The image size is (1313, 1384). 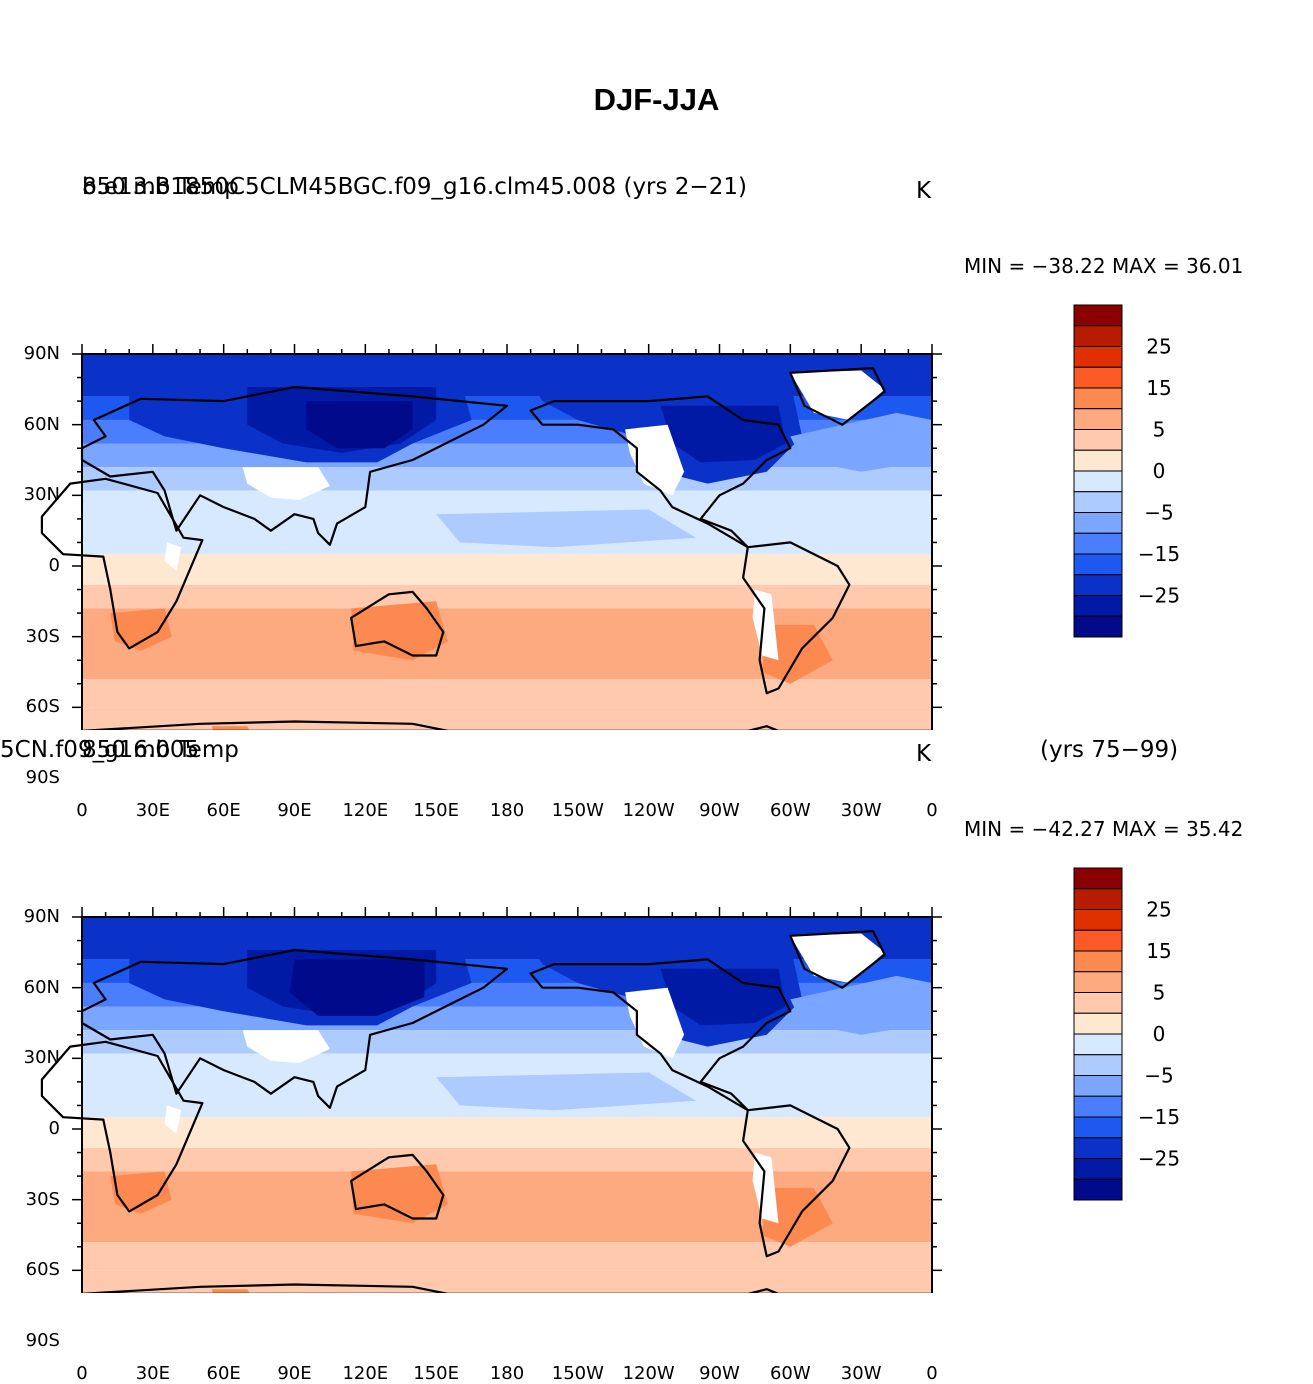 I want to click on case-label: 5CN.f09_g16.005, so click(x=100, y=750).